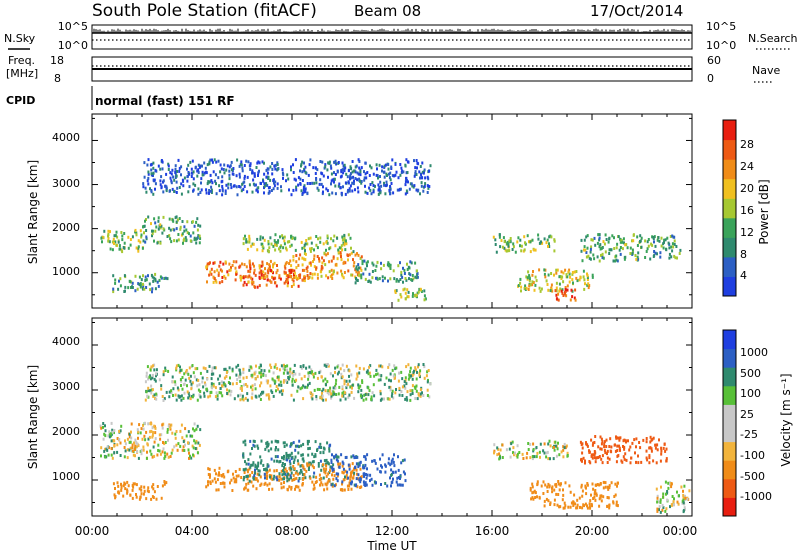  I want to click on velocity-colorbar-segment, so click(729, 433).